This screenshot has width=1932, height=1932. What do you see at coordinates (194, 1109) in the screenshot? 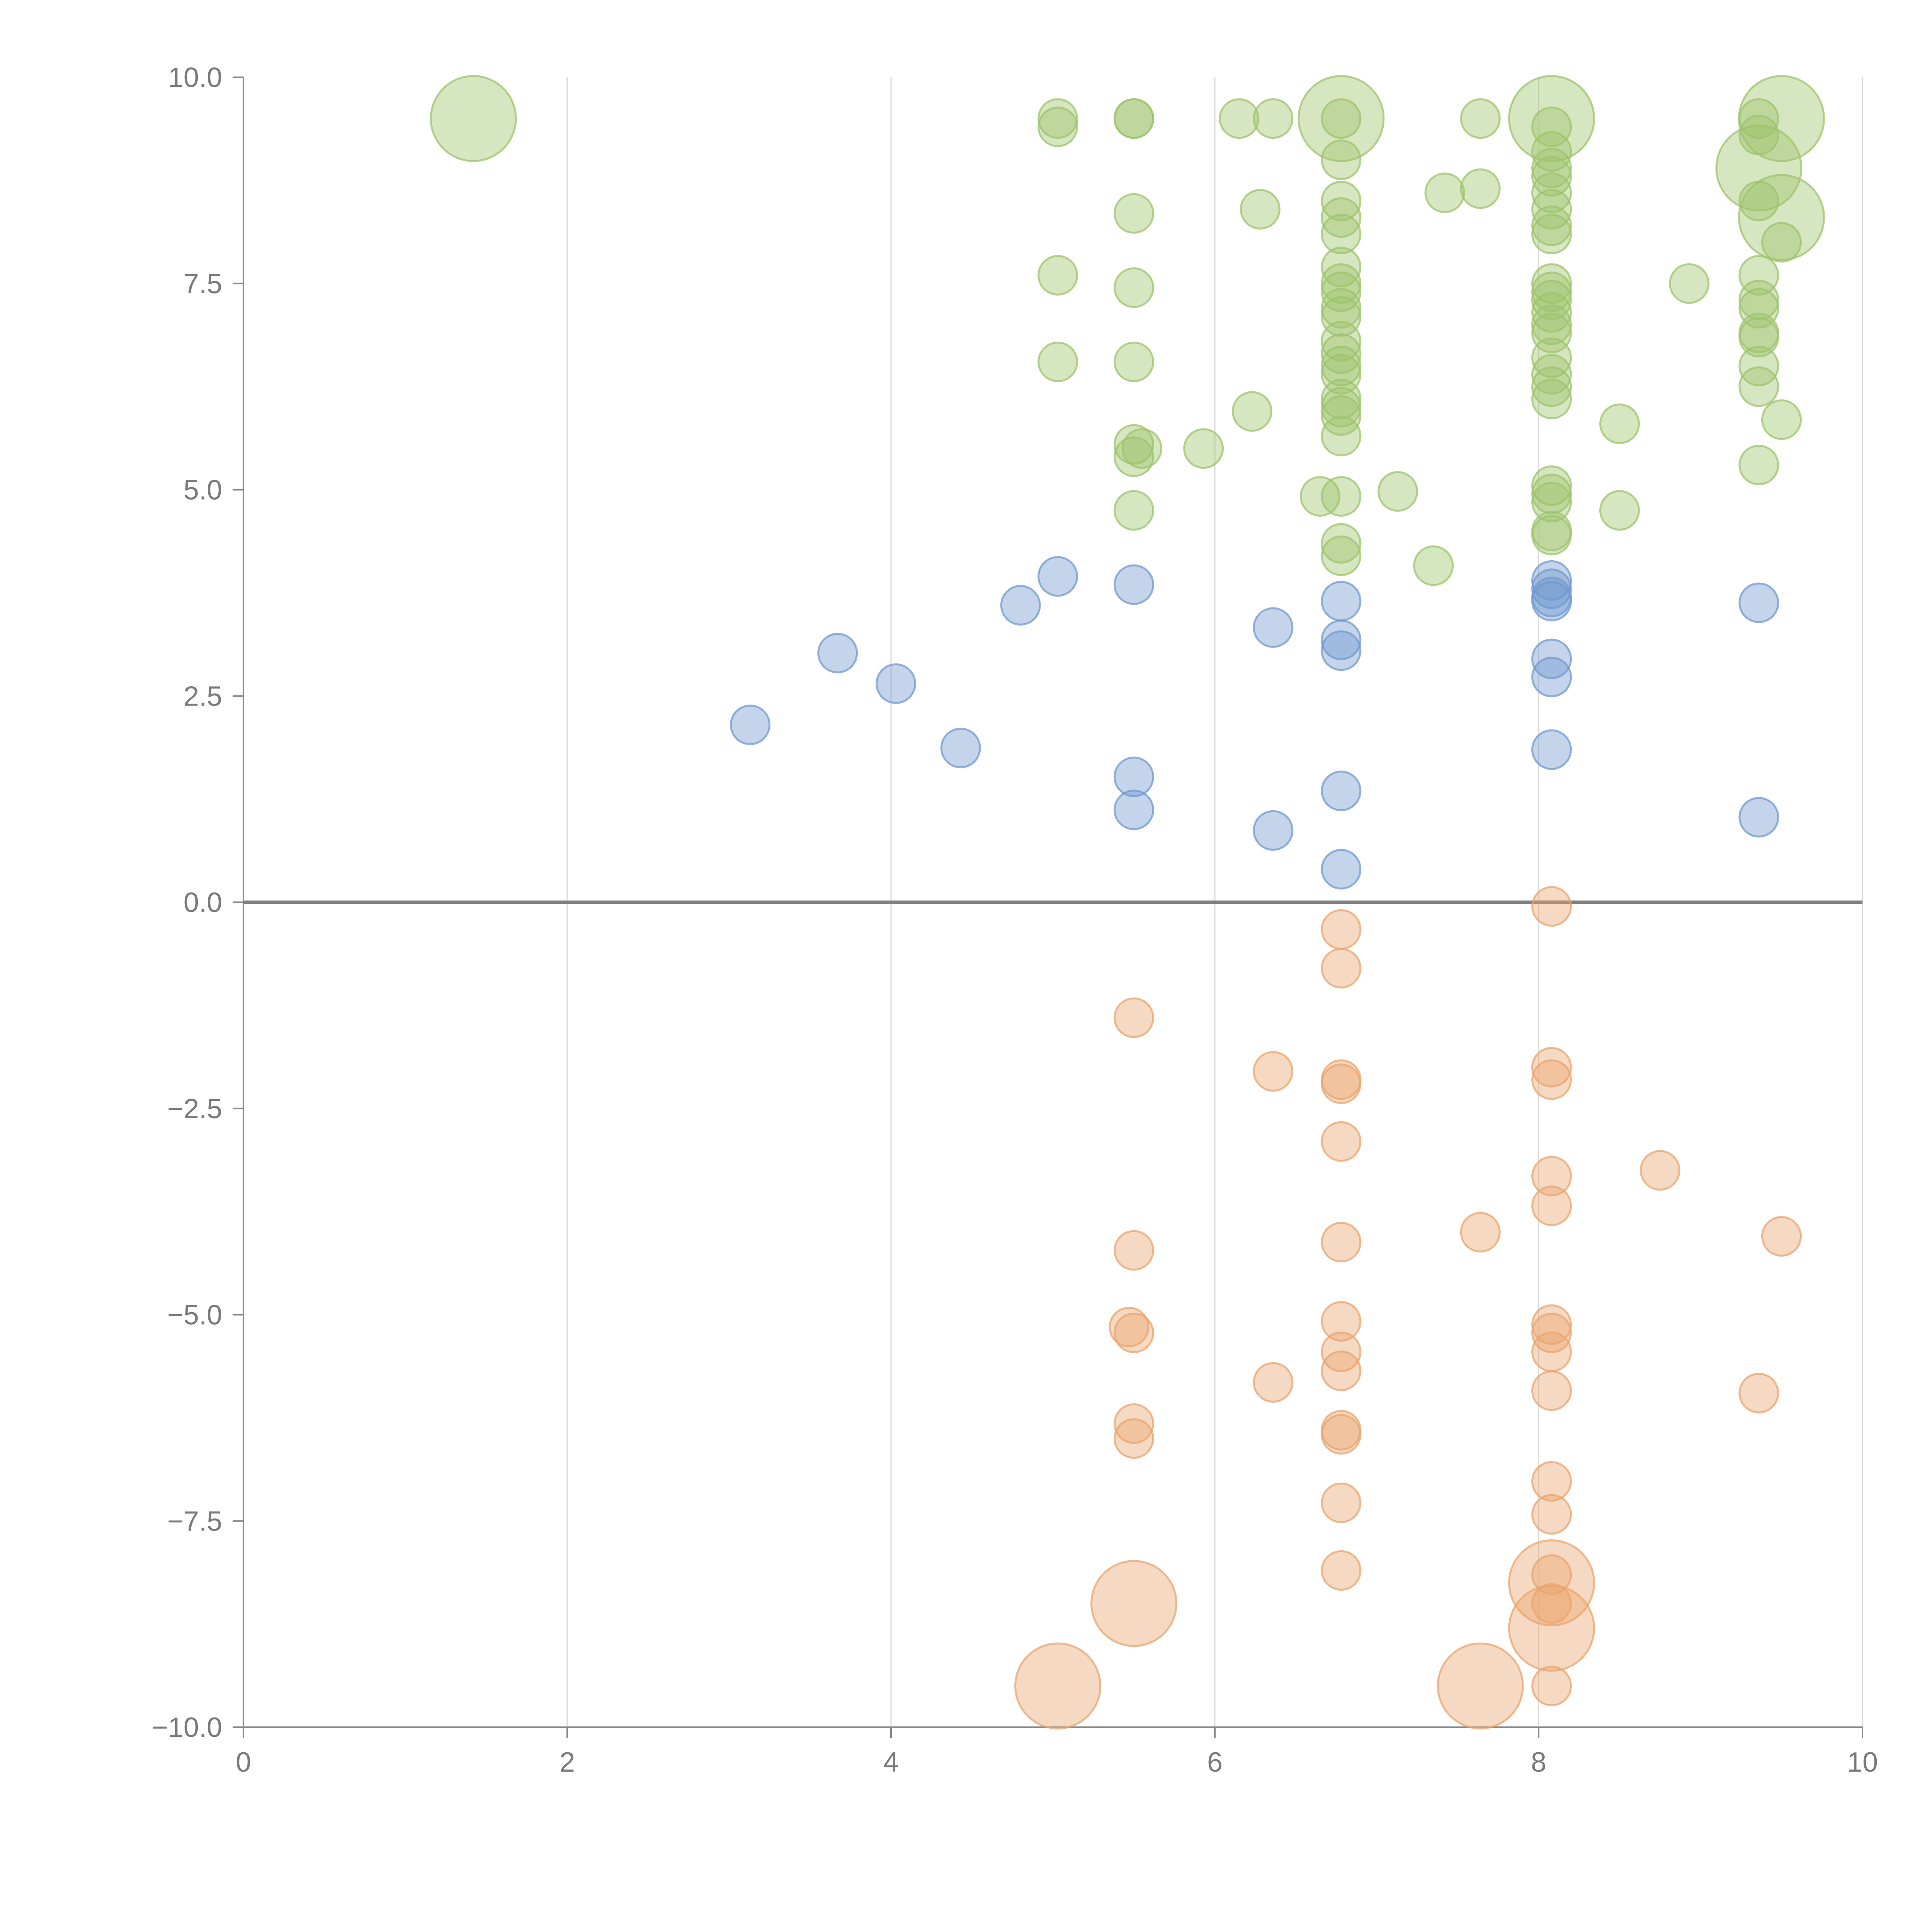
I see `y-tick-label: −2.5` at bounding box center [194, 1109].